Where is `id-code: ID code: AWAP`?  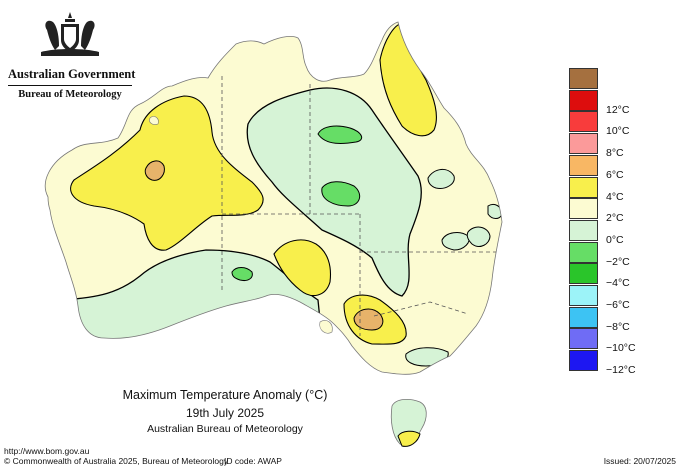
id-code: ID code: AWAP is located at coordinates (253, 461).